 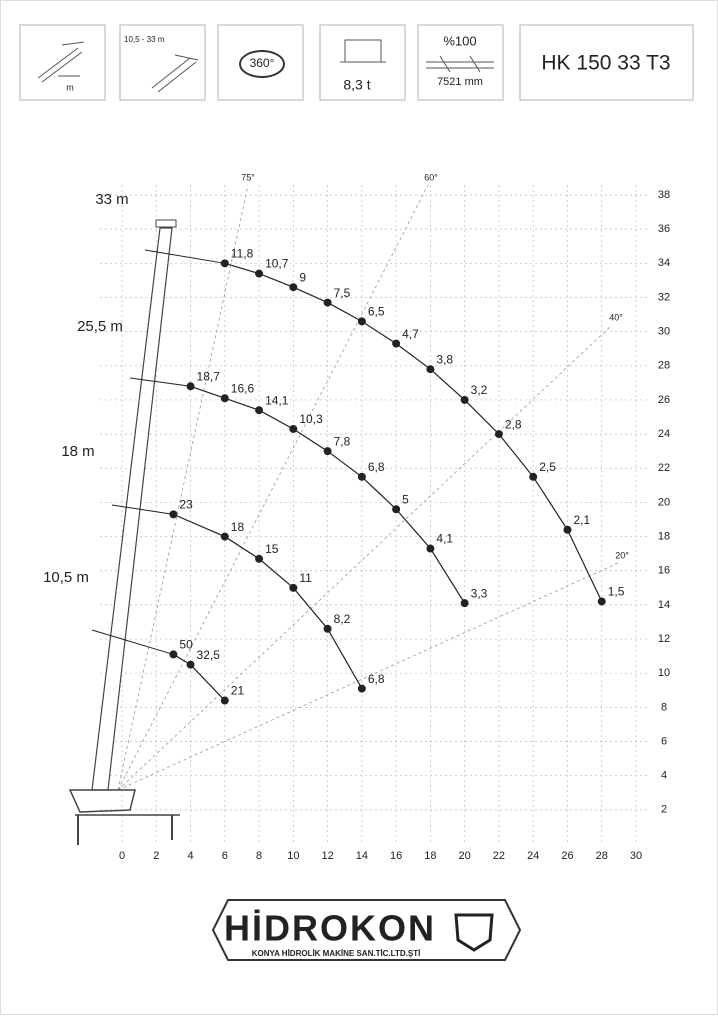 What do you see at coordinates (311, 419) in the screenshot?
I see `load-label: 10,3` at bounding box center [311, 419].